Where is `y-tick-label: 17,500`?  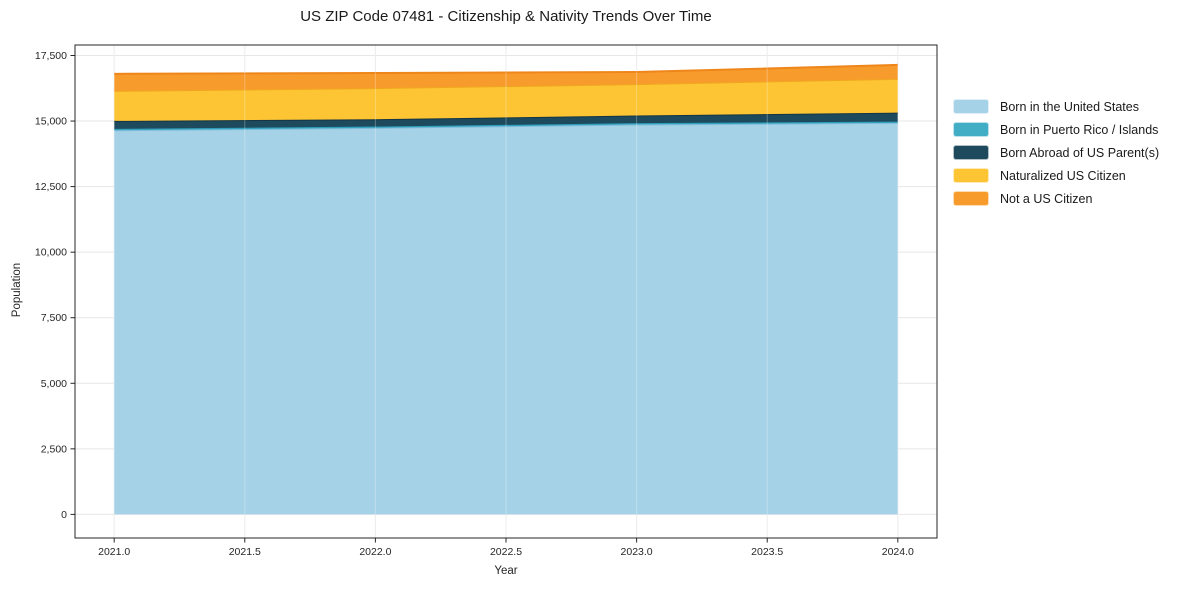
y-tick-label: 17,500 is located at coordinates (51, 56).